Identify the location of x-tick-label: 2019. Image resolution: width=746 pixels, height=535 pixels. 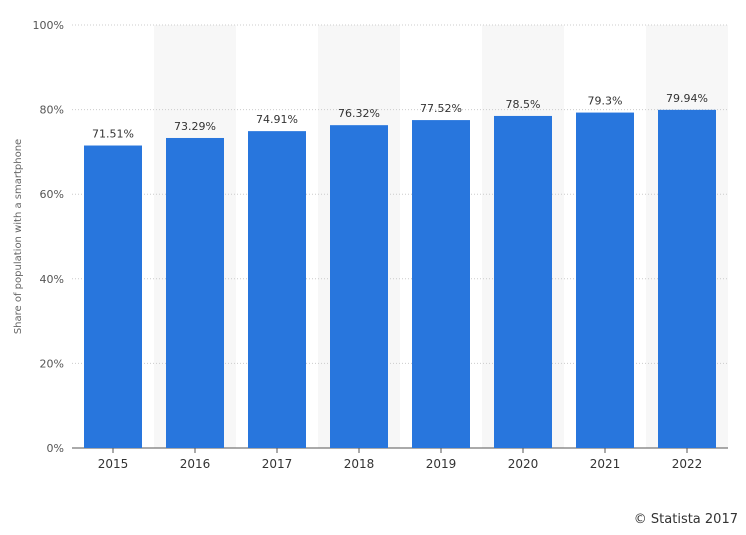
(441, 464).